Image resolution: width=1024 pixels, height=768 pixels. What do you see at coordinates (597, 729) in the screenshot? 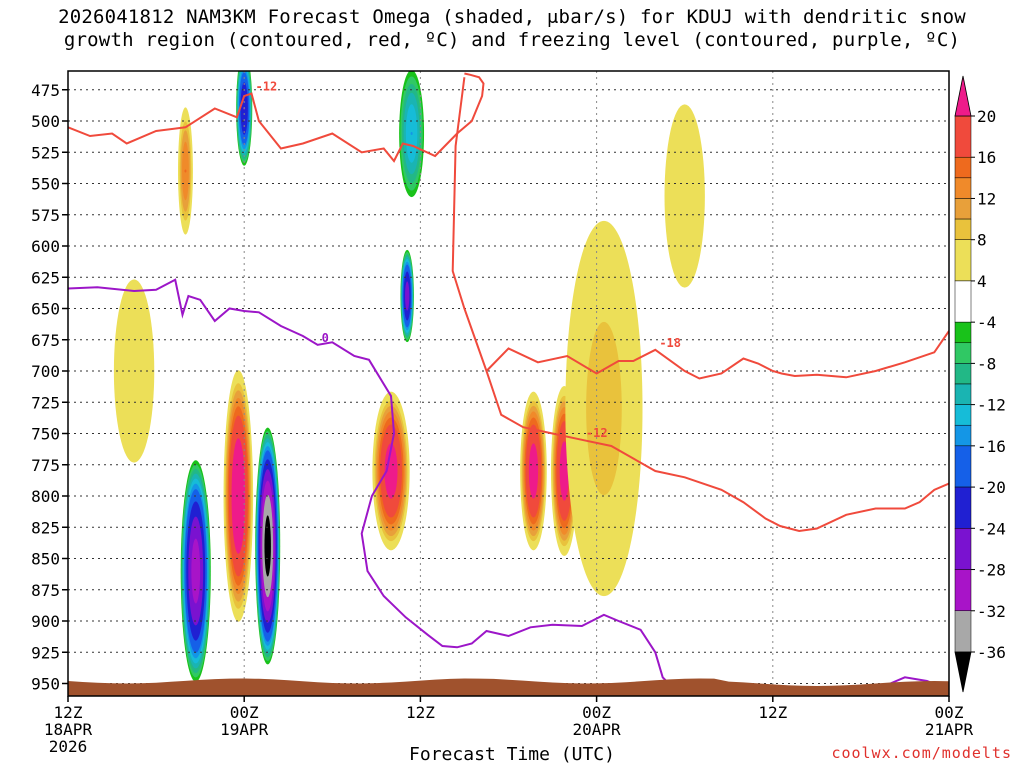
I see `x-tick-label: 20APR` at bounding box center [597, 729].